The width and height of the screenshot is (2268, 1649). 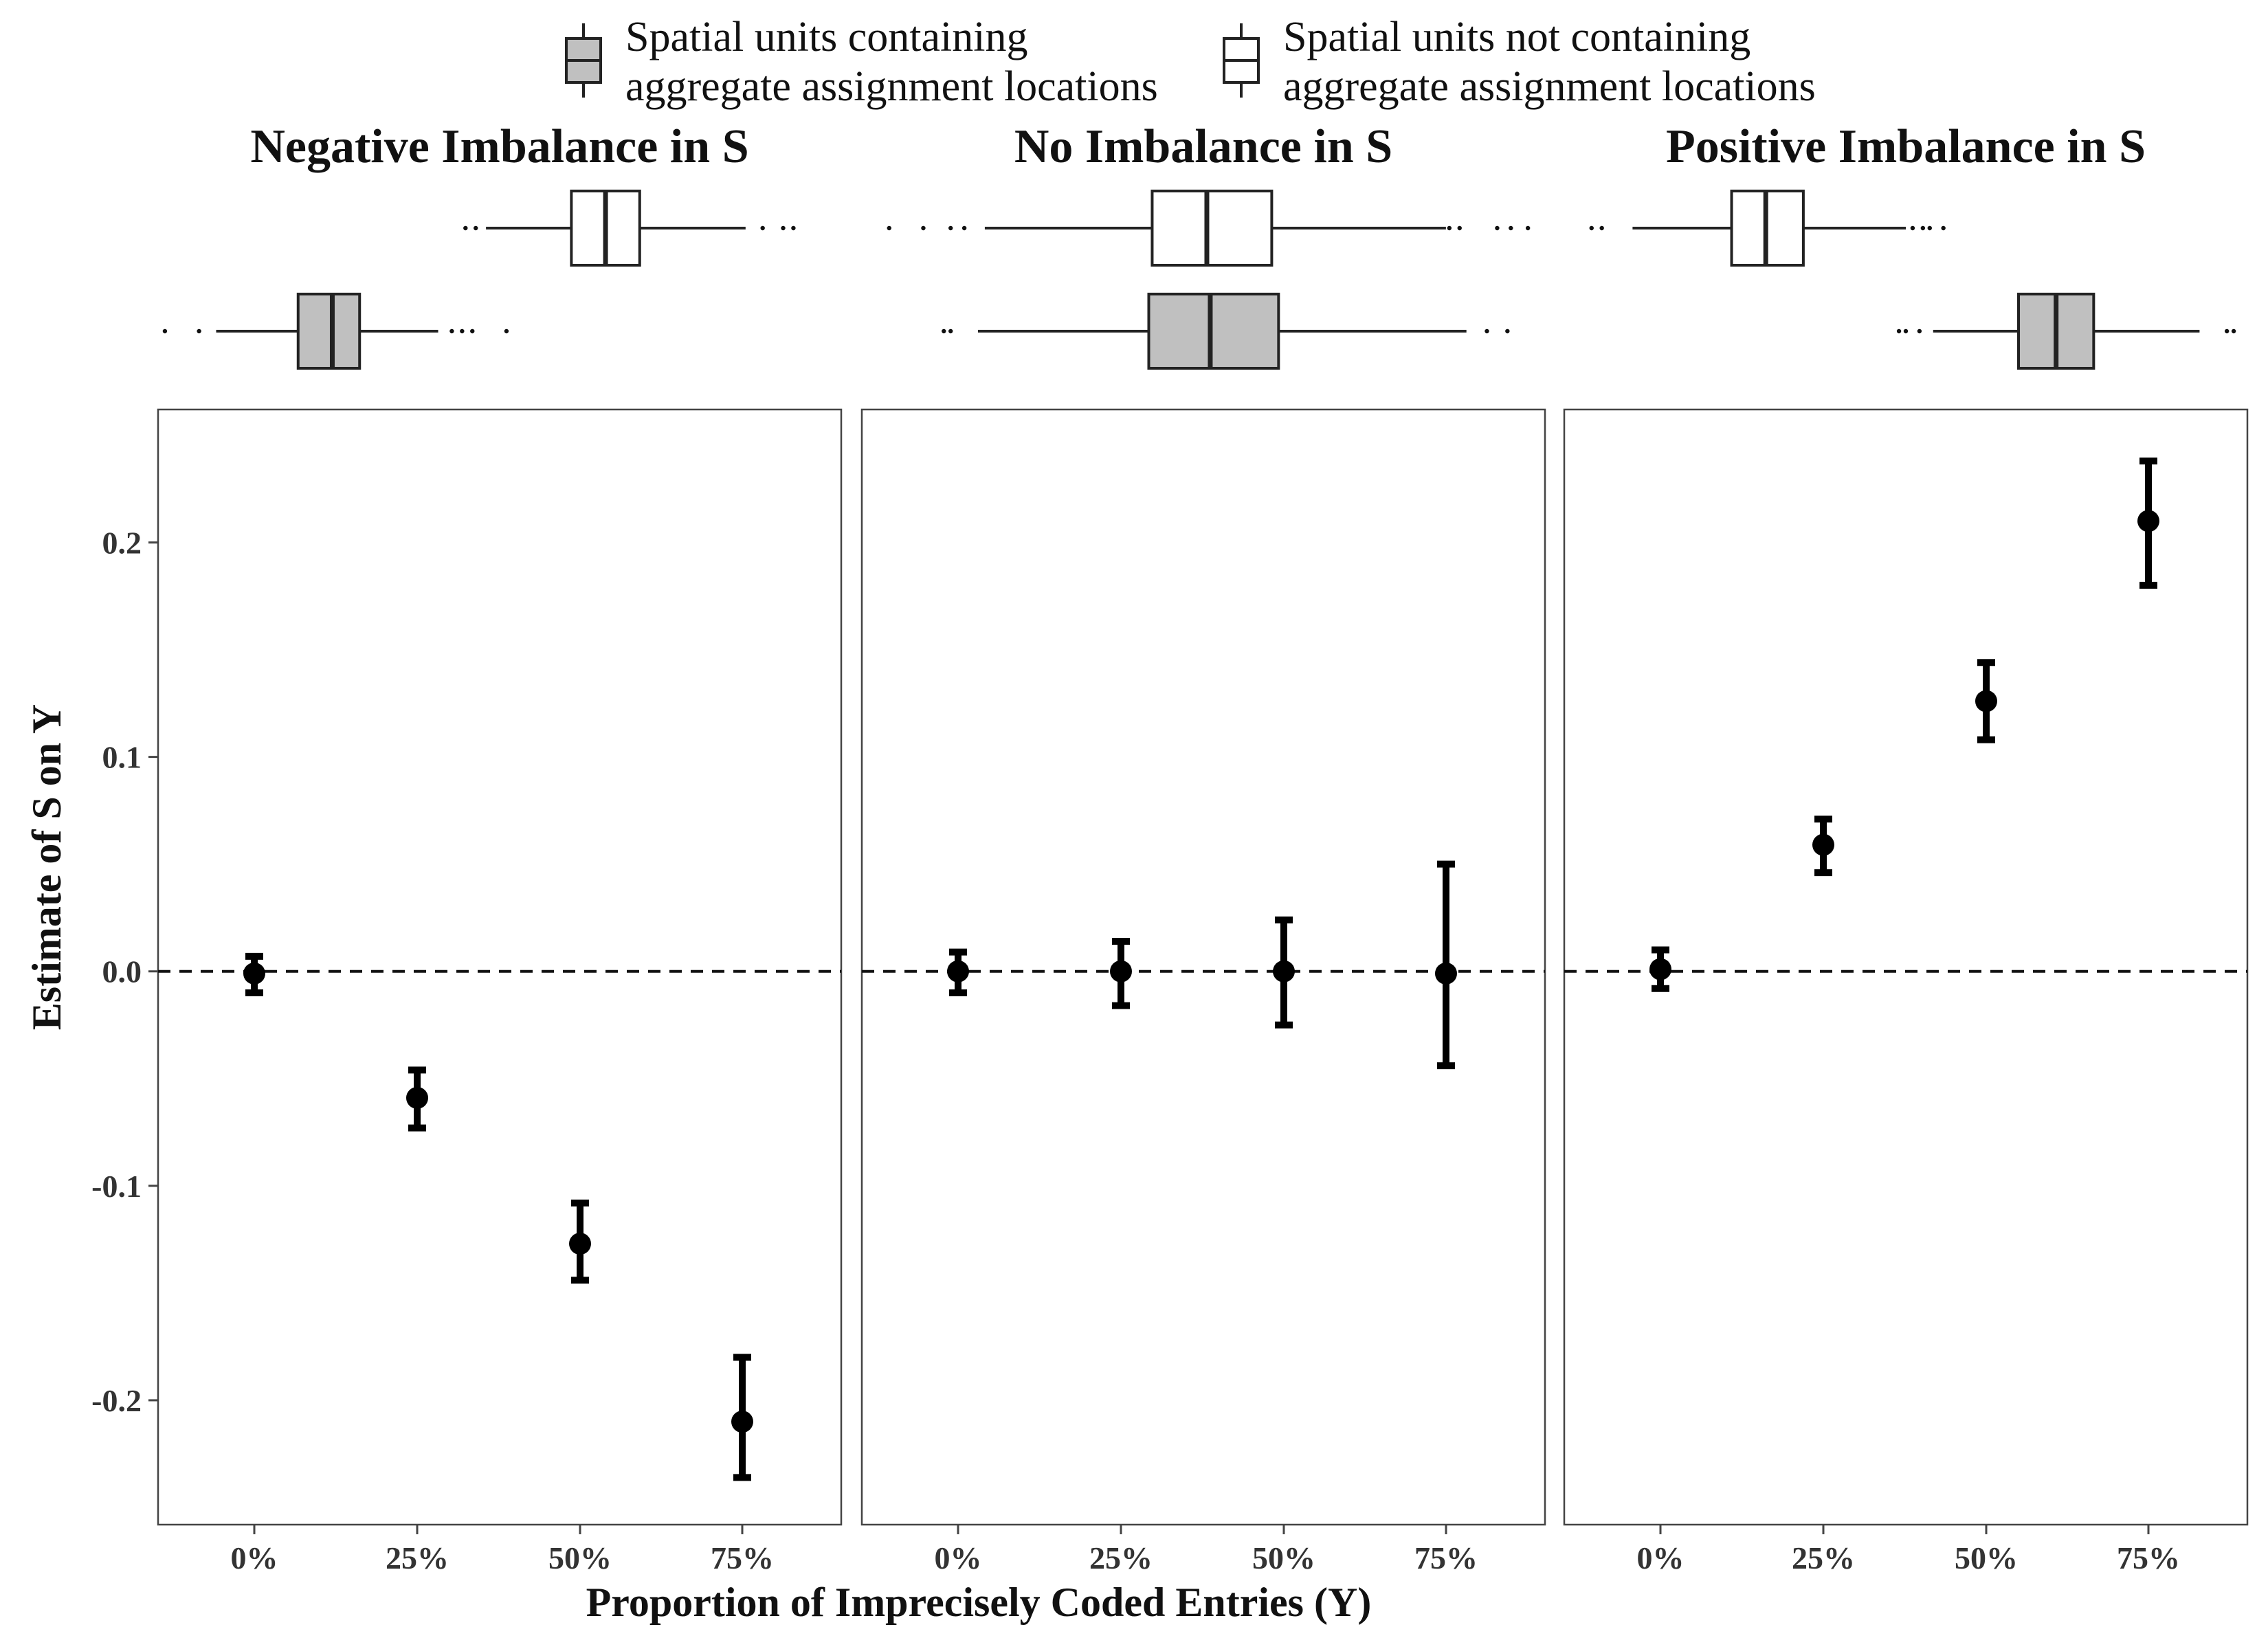 I want to click on panel-title: No Imbalance in S, so click(x=1203, y=146).